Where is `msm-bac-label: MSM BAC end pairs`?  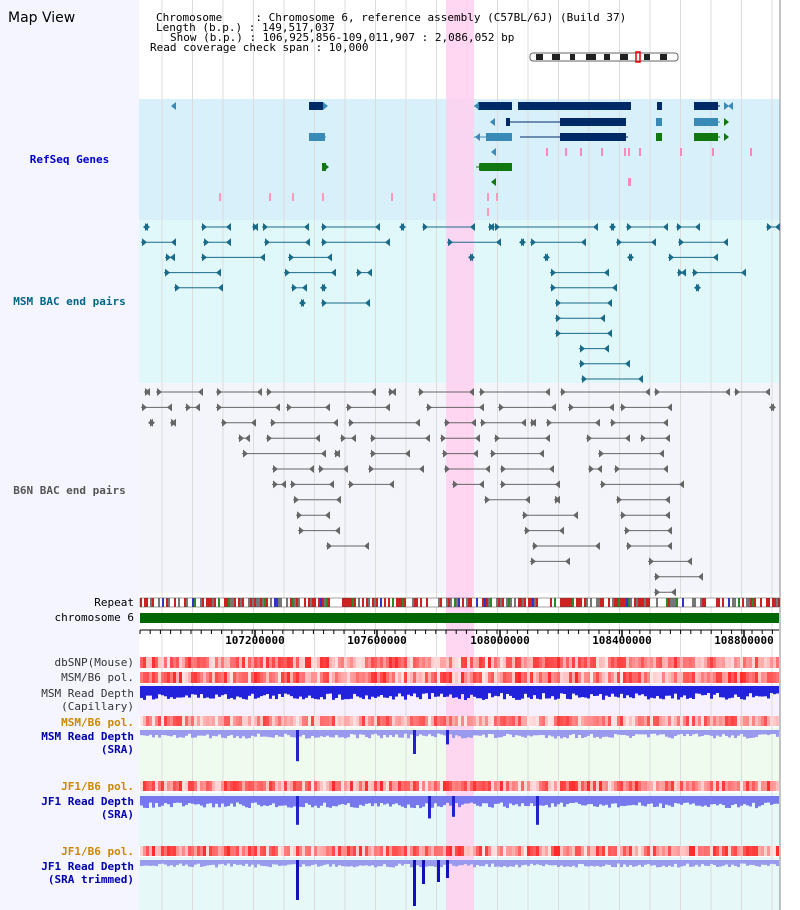
msm-bac-label: MSM BAC end pairs is located at coordinates (69, 301).